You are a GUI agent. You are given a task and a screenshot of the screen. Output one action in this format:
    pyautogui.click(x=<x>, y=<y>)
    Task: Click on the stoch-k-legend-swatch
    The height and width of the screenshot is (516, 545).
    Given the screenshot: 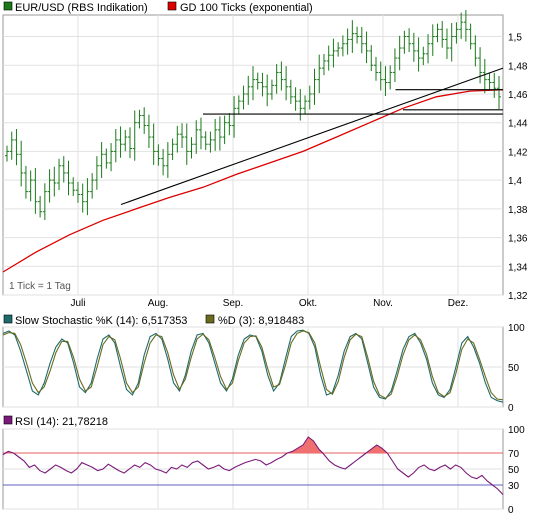 What is the action you would take?
    pyautogui.click(x=8, y=319)
    